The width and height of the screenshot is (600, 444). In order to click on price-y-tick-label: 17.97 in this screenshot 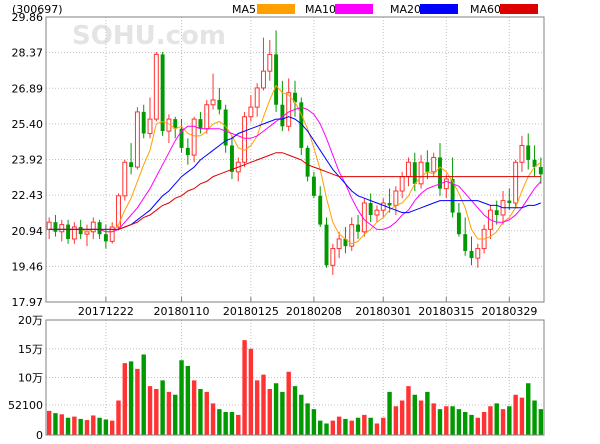, I will do `click(28, 302)`.